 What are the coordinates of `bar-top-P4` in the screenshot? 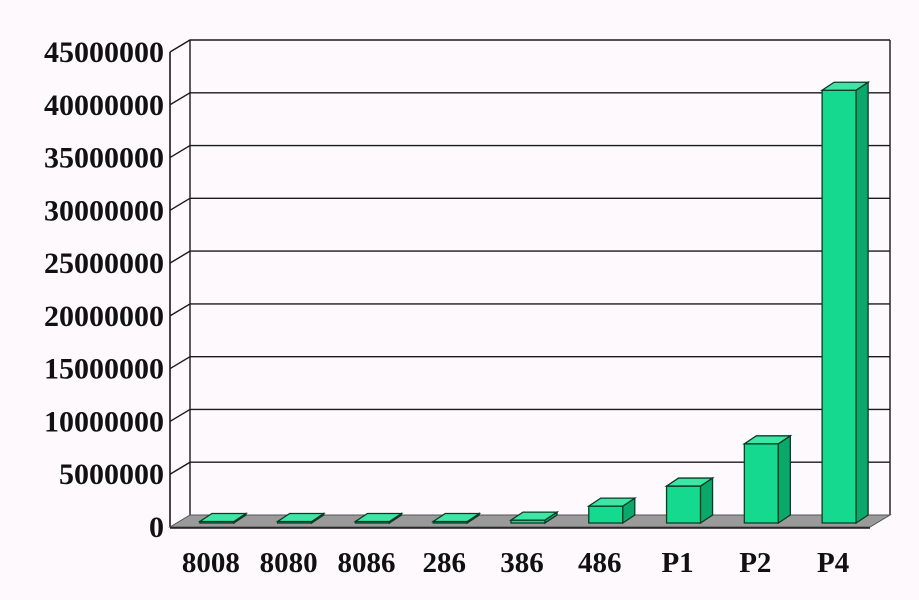 It's located at (845, 86).